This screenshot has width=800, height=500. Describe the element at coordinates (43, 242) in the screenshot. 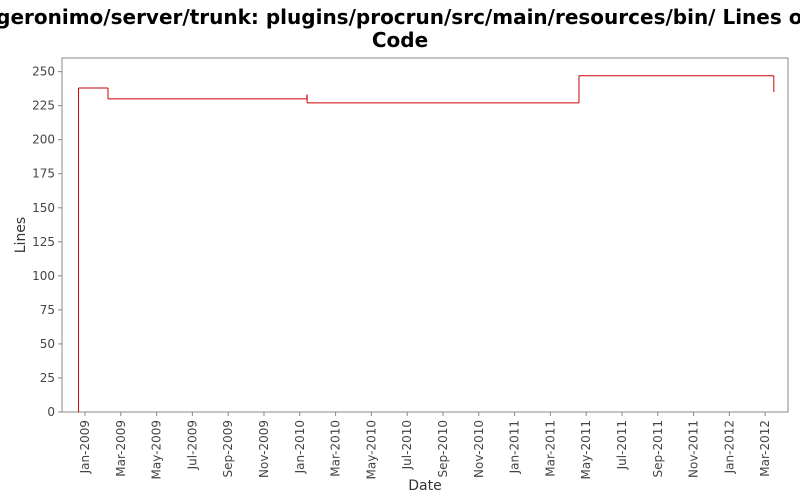

I see `y-tick-label: 125` at that location.